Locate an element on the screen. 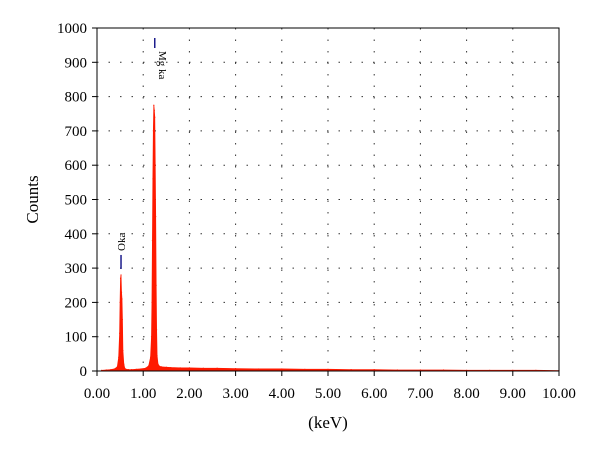  x-tick-label: 2.00 is located at coordinates (189, 394).